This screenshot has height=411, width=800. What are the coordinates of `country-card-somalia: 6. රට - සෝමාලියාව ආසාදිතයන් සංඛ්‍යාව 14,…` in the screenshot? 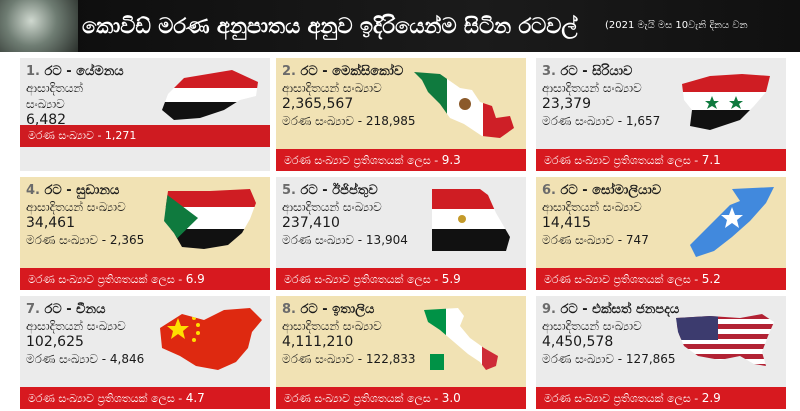 It's located at (661, 233).